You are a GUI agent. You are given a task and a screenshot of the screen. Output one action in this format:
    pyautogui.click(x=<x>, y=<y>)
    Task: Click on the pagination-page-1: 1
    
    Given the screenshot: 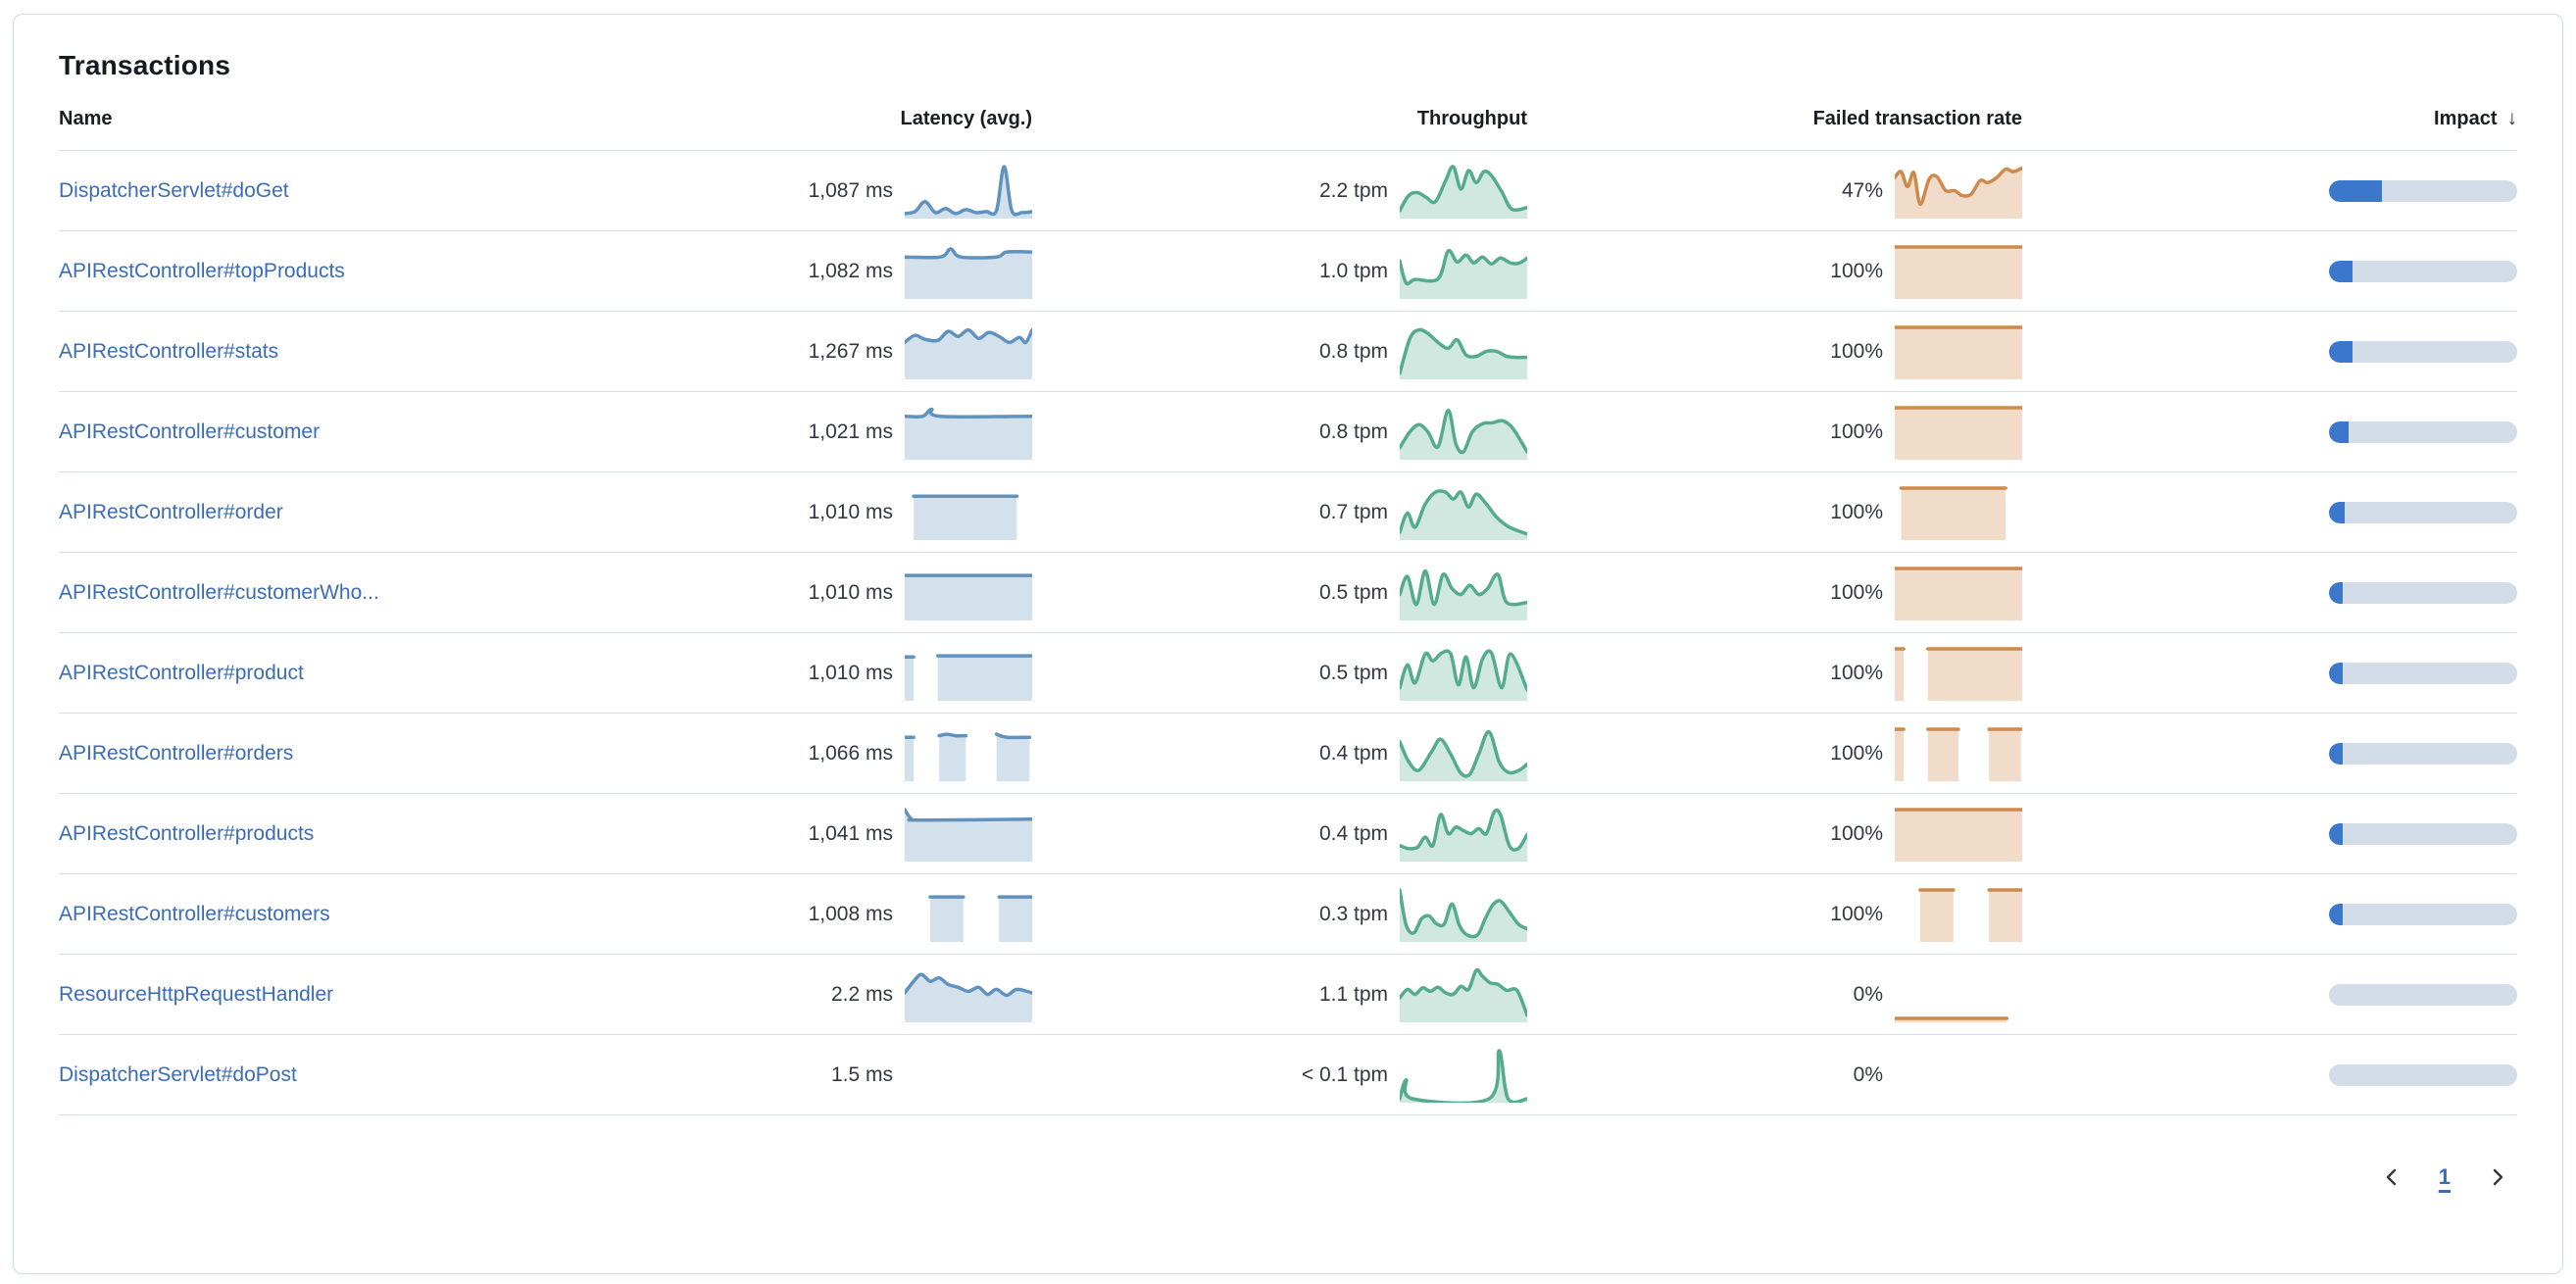 What is the action you would take?
    pyautogui.click(x=2444, y=1176)
    